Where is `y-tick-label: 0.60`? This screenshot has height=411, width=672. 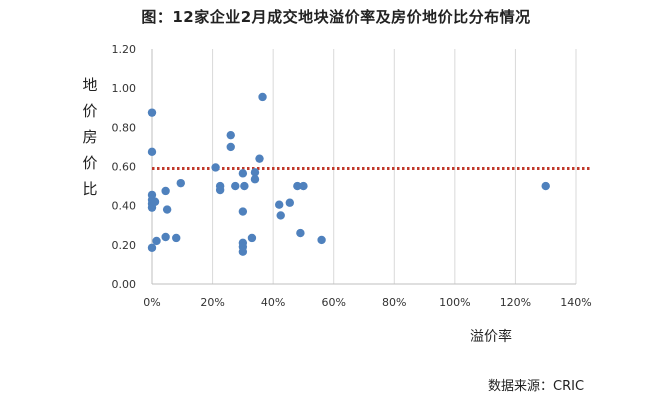 y-tick-label: 0.60 is located at coordinates (124, 167).